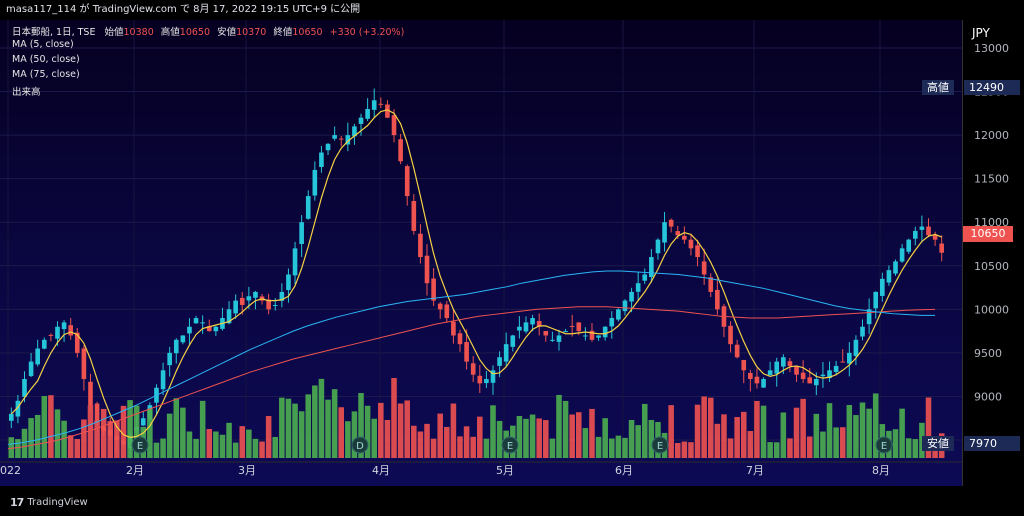 The image size is (1024, 516). What do you see at coordinates (360, 446) in the screenshot?
I see `event-marker-label: D` at bounding box center [360, 446].